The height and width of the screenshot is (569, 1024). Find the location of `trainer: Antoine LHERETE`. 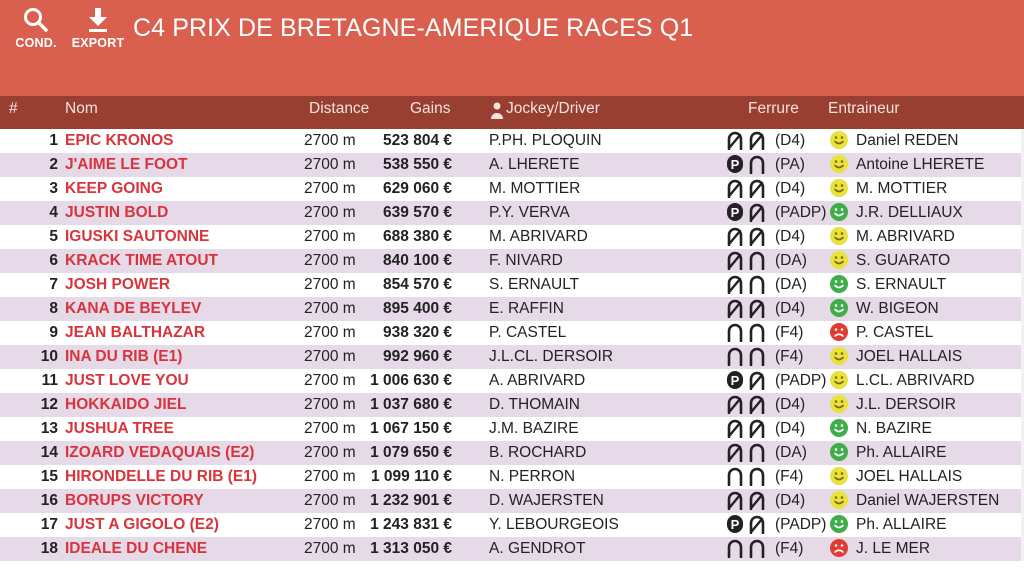

trainer: Antoine LHERETE is located at coordinates (920, 164).